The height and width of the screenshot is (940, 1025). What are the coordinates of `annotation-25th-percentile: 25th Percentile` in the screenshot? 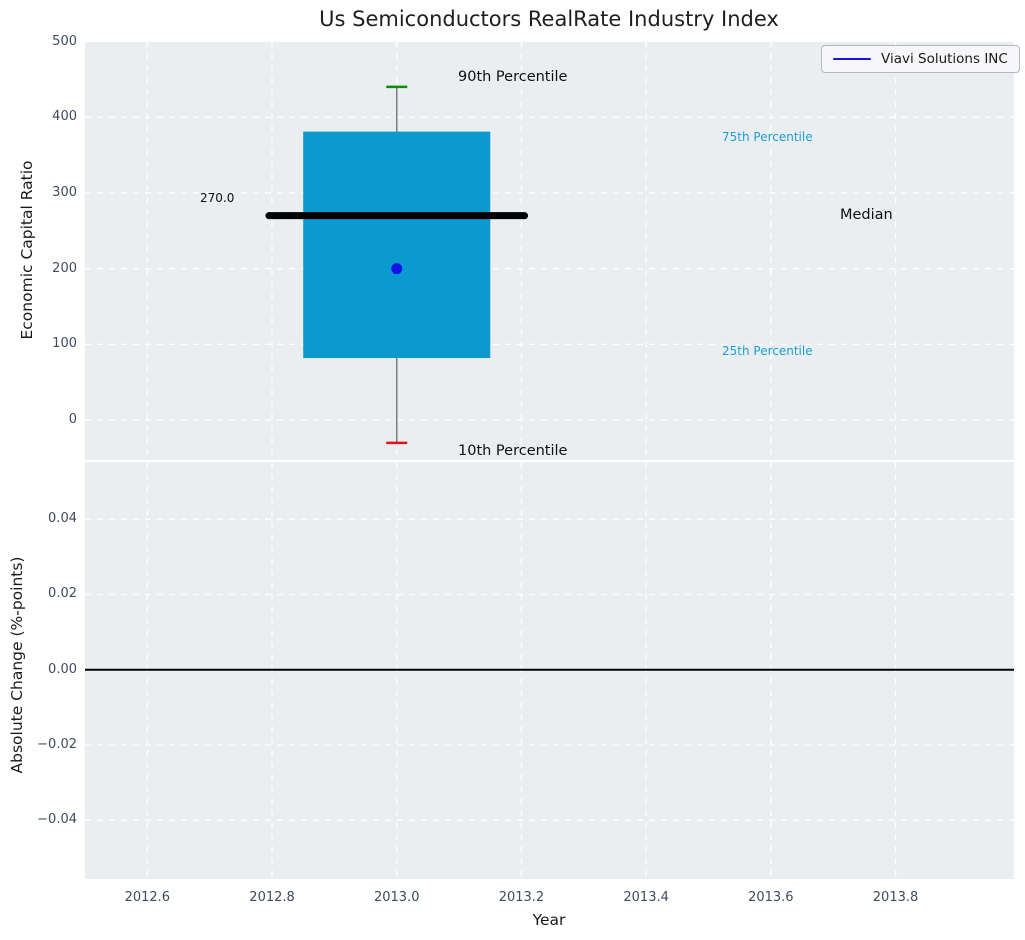 It's located at (767, 351).